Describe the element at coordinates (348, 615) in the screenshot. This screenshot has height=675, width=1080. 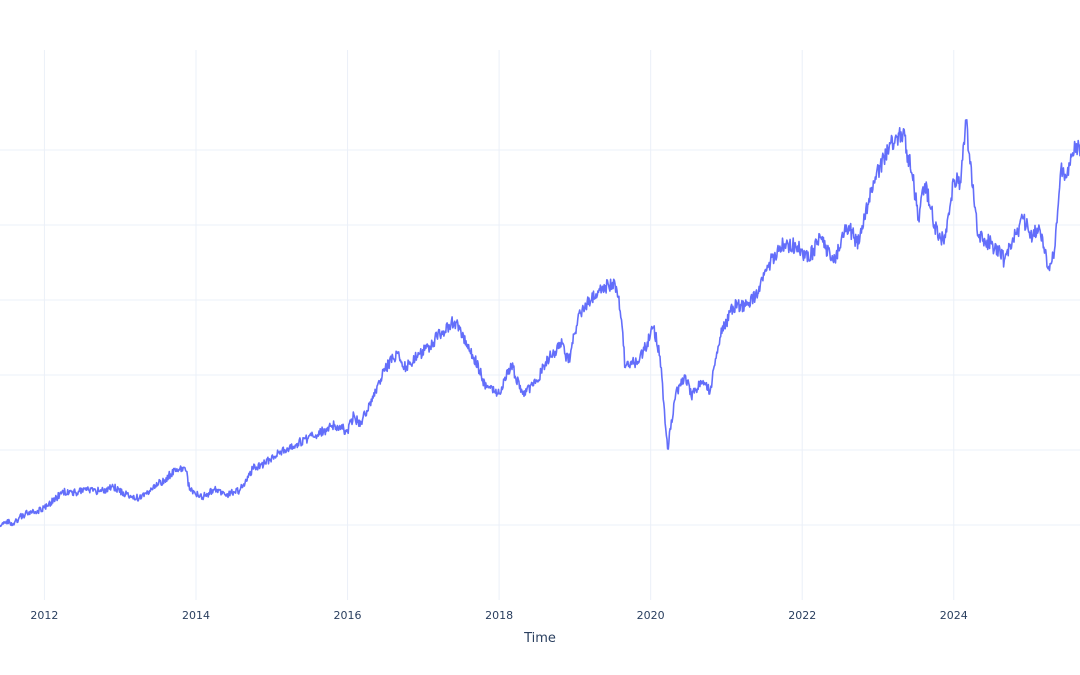
I see `x-tick-label: 2016` at that location.